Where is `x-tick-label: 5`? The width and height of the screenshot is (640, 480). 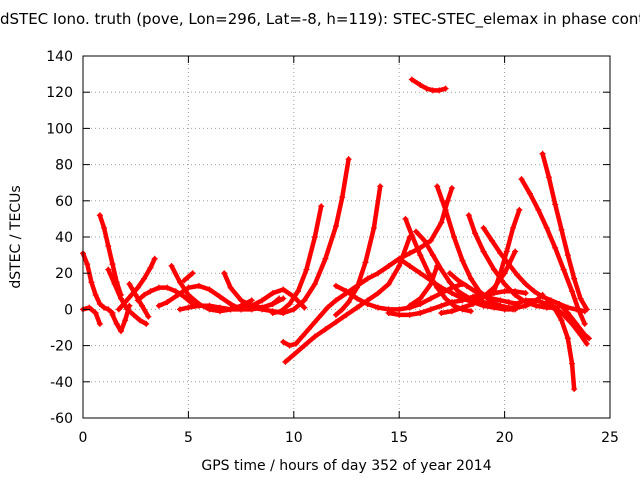 x-tick-label: 5 is located at coordinates (188, 438).